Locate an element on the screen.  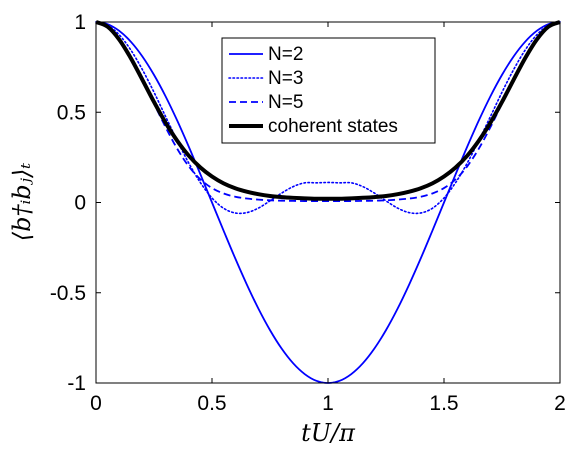
x-tick-label: 1.5 is located at coordinates (443, 403).